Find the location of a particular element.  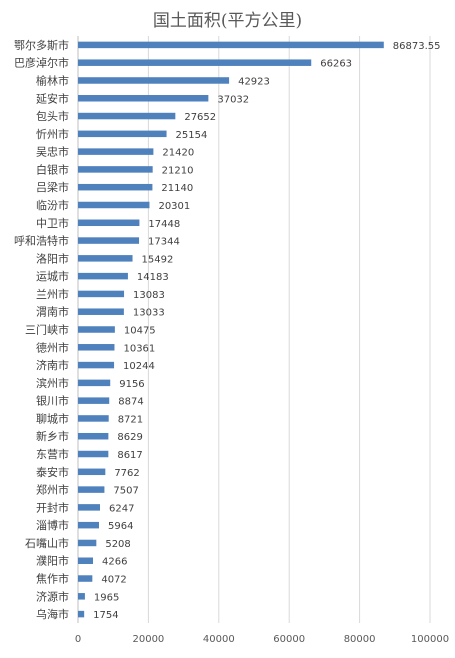

category-label: 焦作市 is located at coordinates (52, 579).